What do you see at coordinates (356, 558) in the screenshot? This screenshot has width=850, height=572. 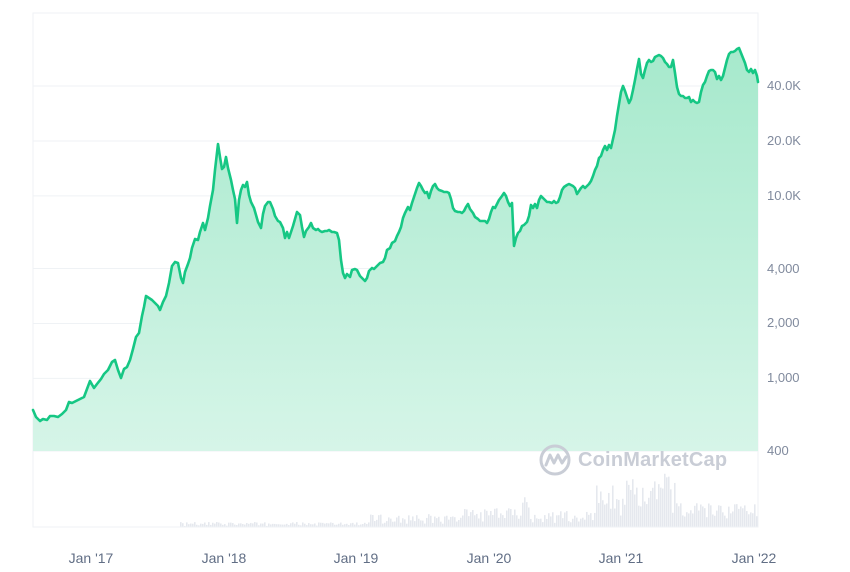 I see `x-tick-label: Jan '19` at bounding box center [356, 558].